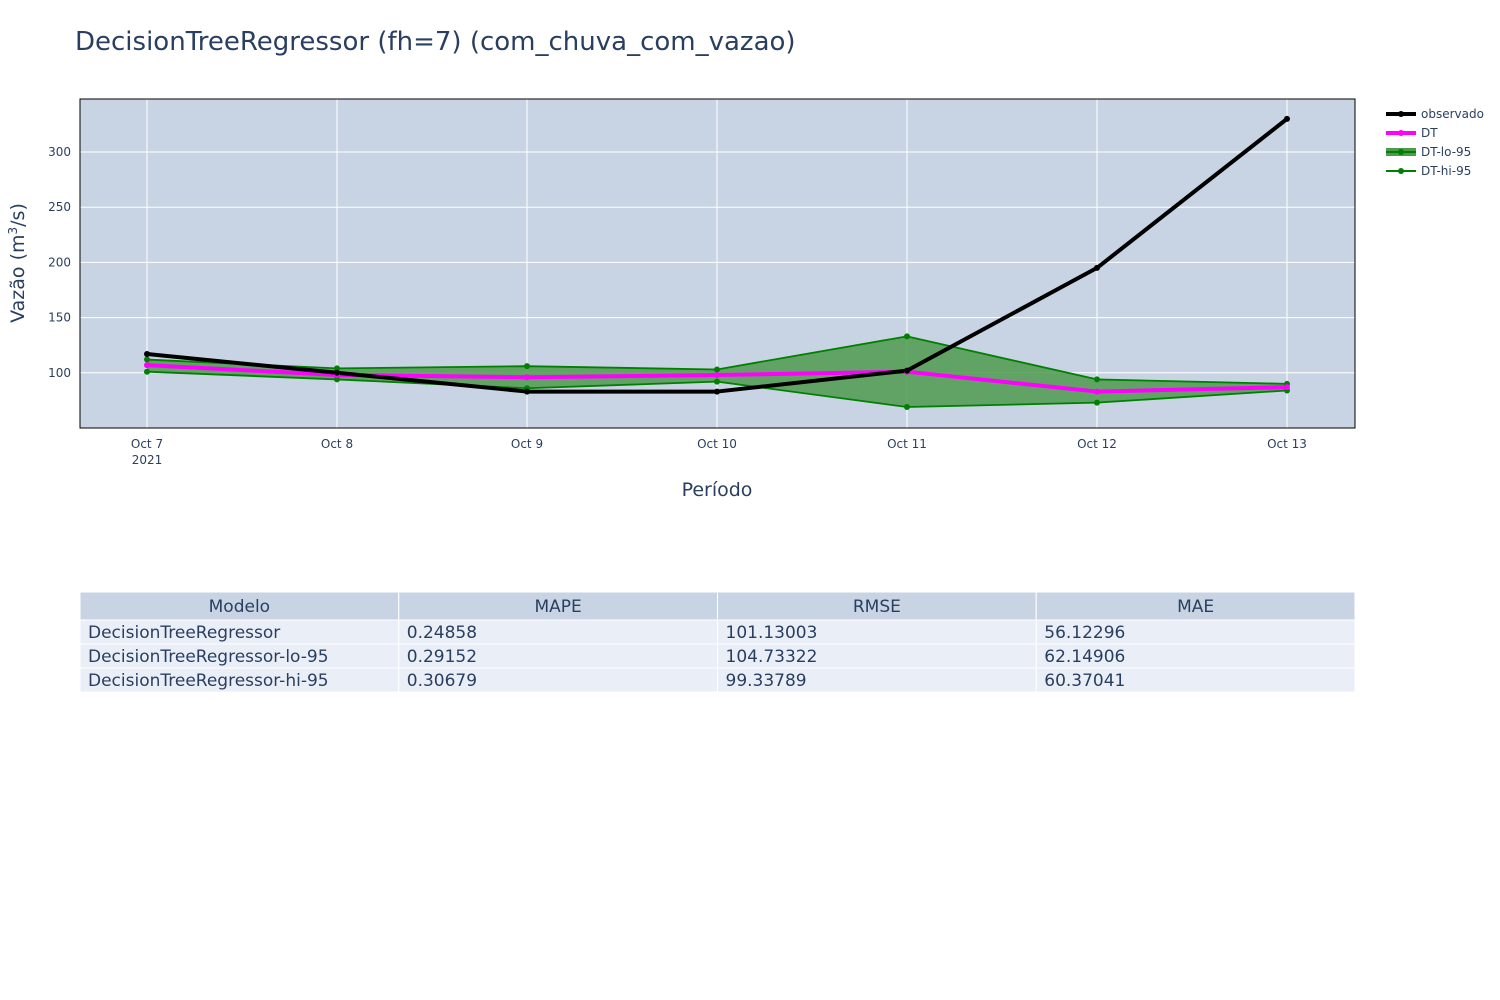  Describe the element at coordinates (1446, 171) in the screenshot. I see `legend-label: DT-hi-95` at that location.